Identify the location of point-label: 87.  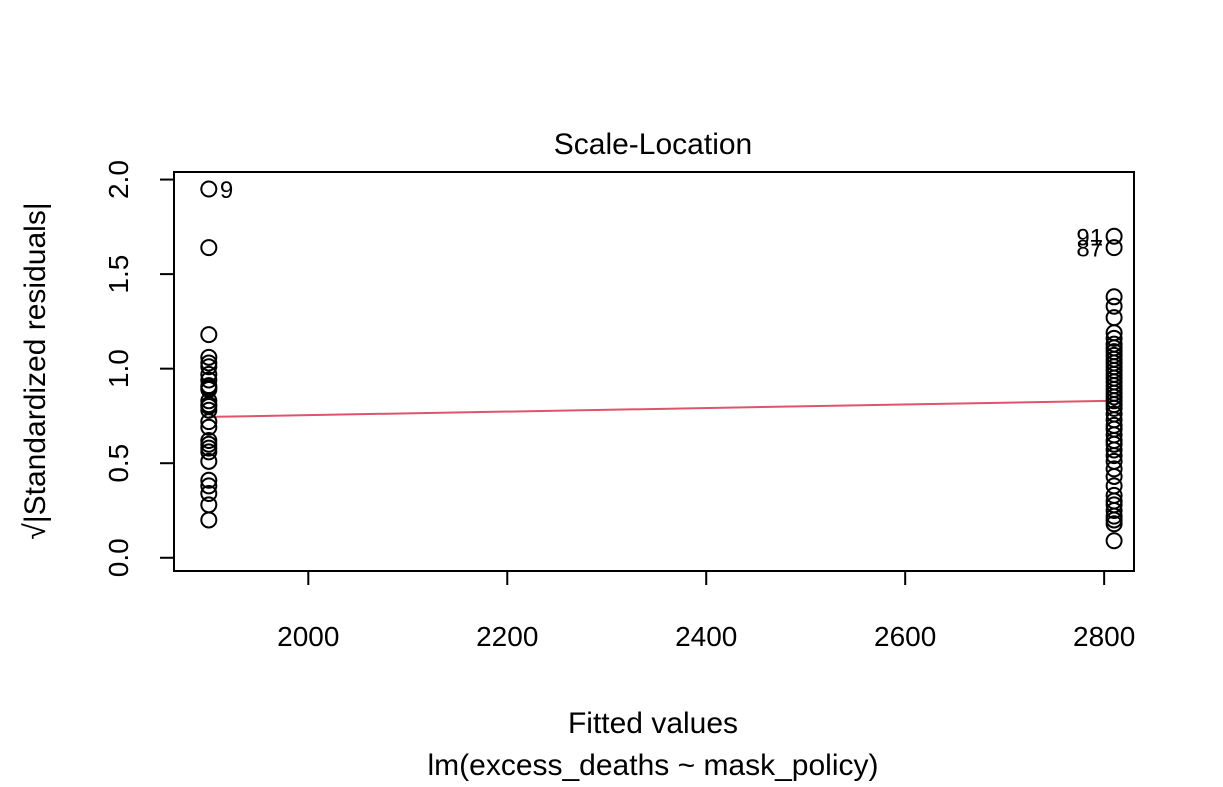
(1089, 249).